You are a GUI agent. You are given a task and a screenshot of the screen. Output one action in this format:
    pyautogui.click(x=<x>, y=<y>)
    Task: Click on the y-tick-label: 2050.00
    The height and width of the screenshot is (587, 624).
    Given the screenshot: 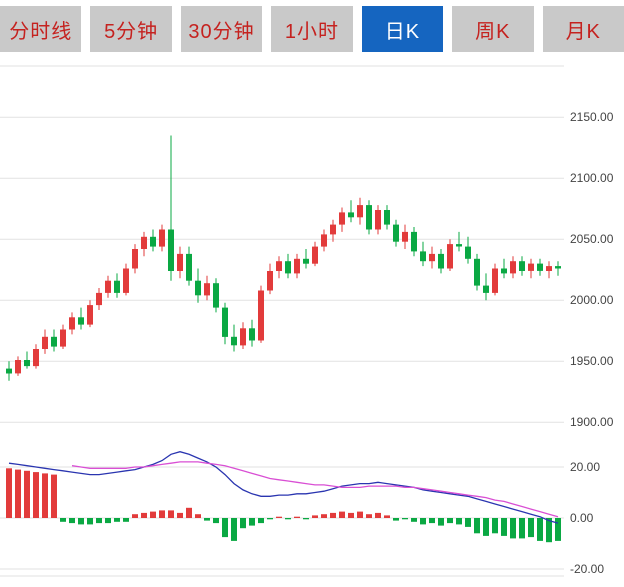 What is the action you would take?
    pyautogui.click(x=592, y=239)
    